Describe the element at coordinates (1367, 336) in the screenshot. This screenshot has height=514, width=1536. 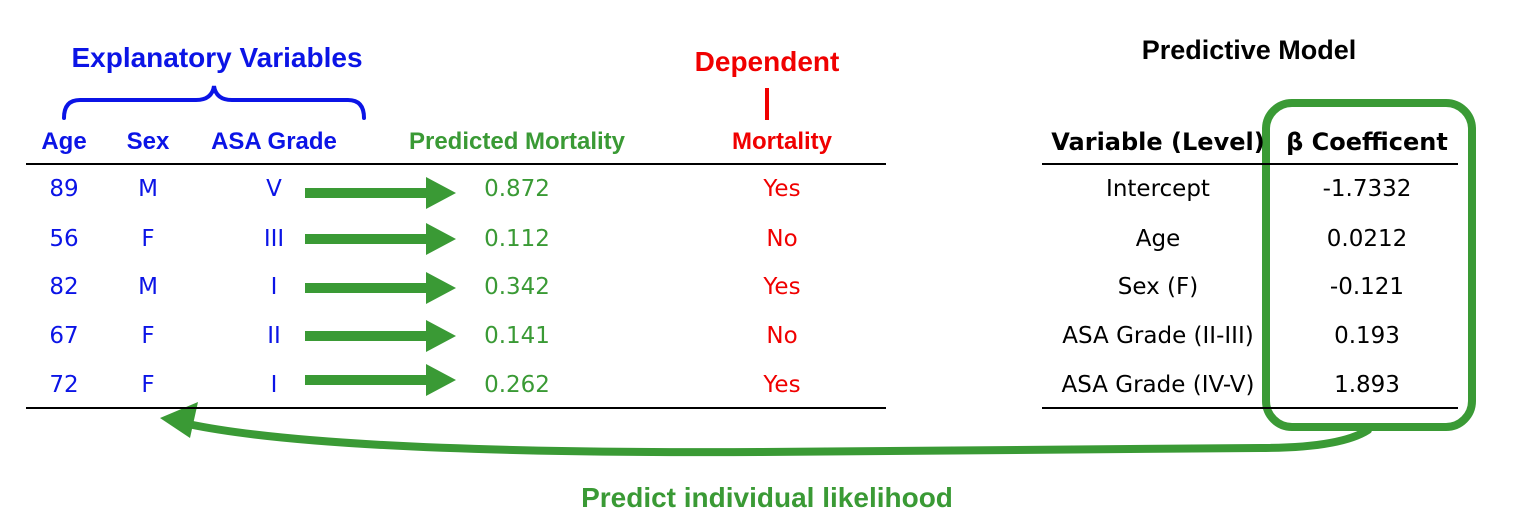
I see `model-coefficient: 0.193` at that location.